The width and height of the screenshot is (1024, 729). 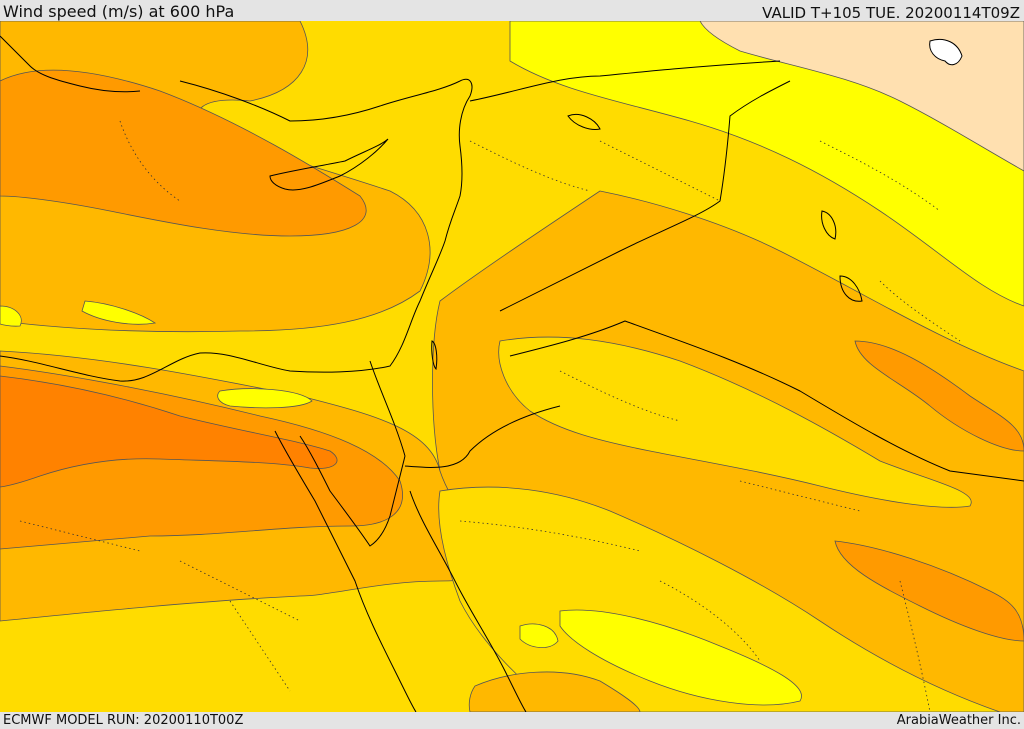 What do you see at coordinates (352, 491) in the screenshot?
I see `coastline-gulf-aqaba` at bounding box center [352, 491].